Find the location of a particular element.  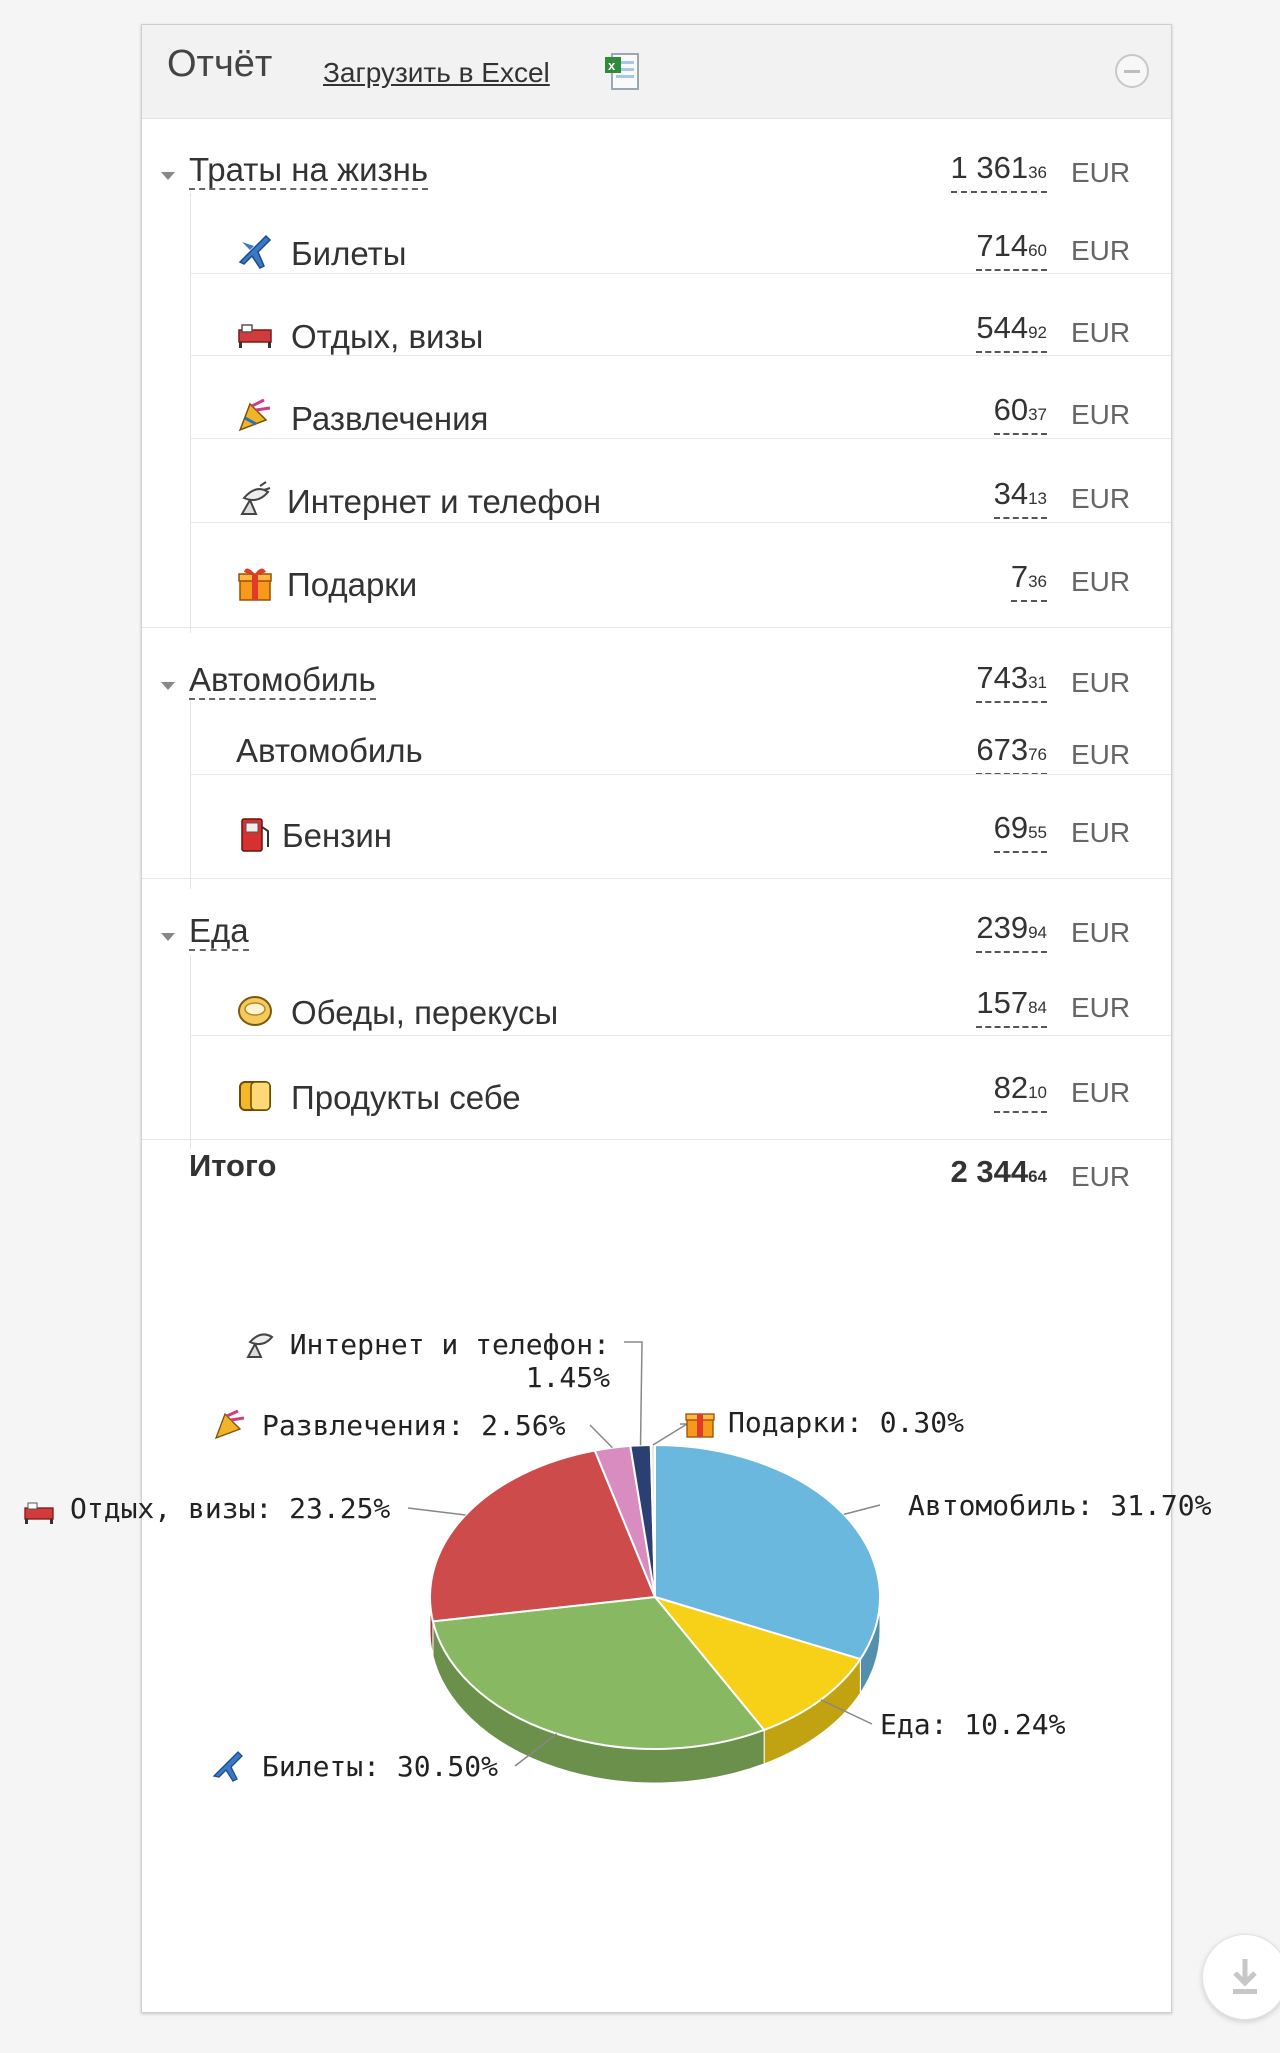

download-icon is located at coordinates (1245, 1976).